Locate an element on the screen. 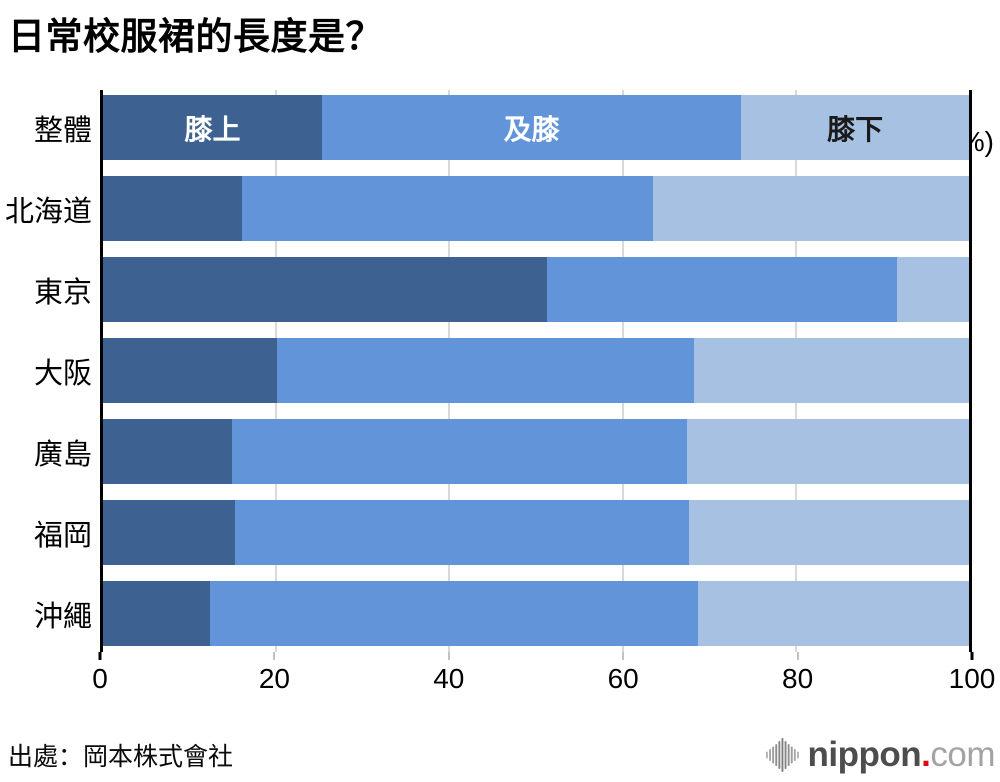 The height and width of the screenshot is (782, 1000). axis-tick-labels: 0 20 40 60 80 100 is located at coordinates (543, 680).